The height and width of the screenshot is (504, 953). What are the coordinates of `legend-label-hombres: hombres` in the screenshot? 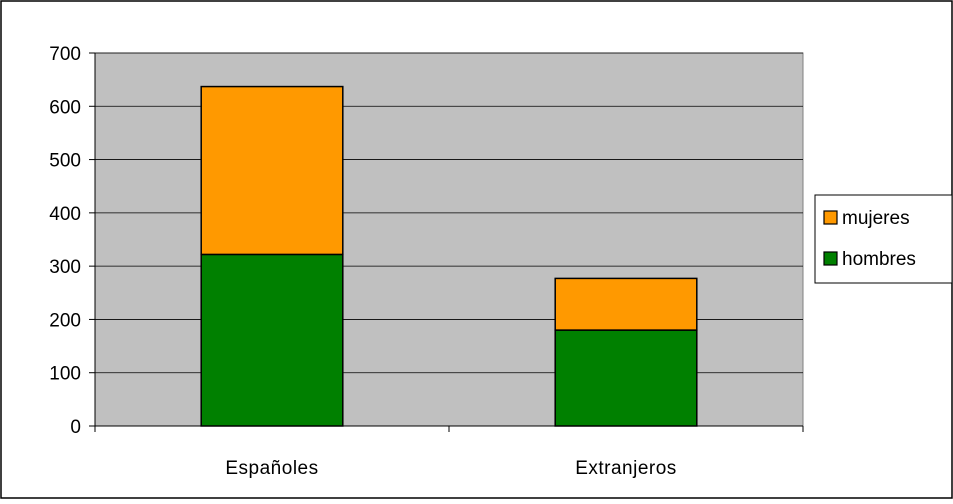 It's located at (879, 259).